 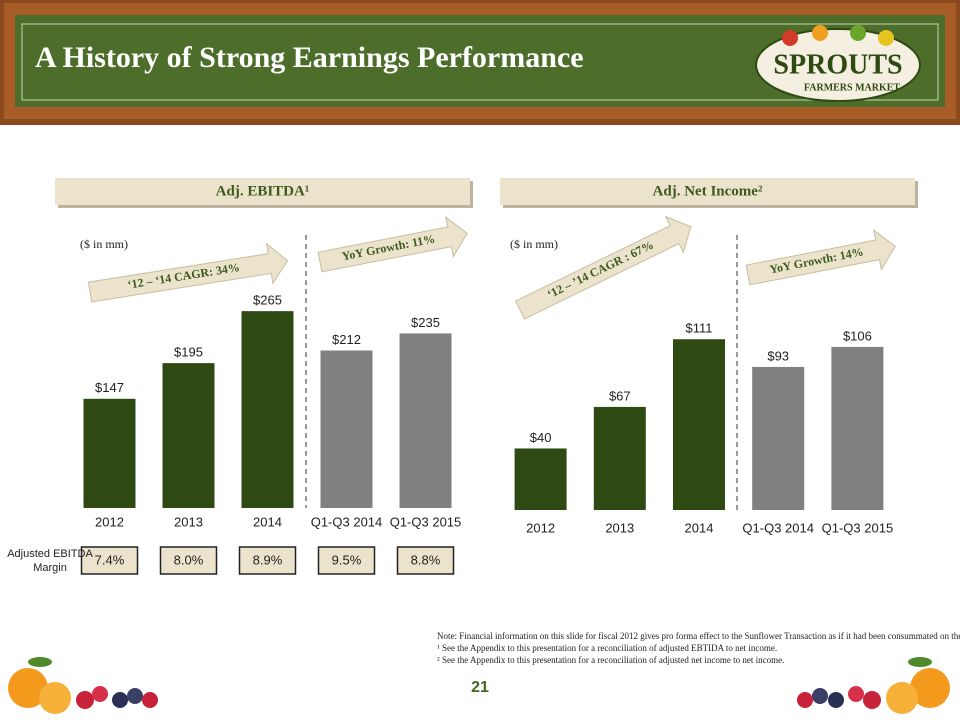 I want to click on callout-arrow: ‘12 – ’14 CAGR : 67%, so click(x=603, y=267).